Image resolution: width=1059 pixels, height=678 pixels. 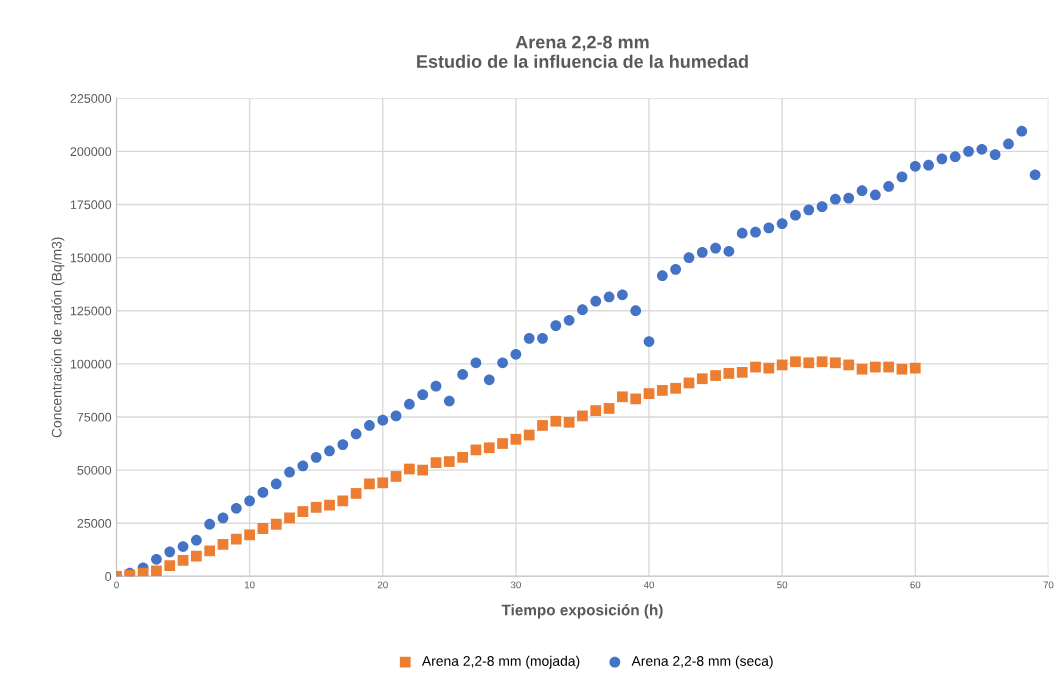 I want to click on y-tick-label: 225000, so click(x=91, y=98).